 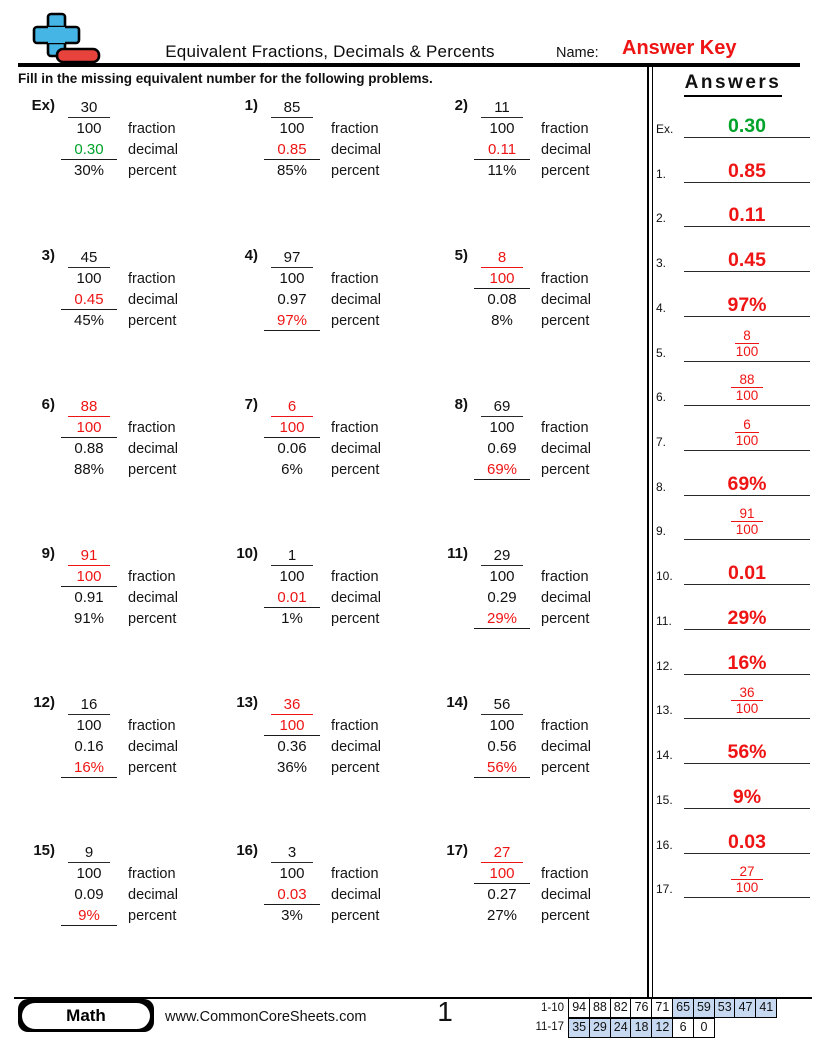 What do you see at coordinates (89, 108) in the screenshot?
I see `fraction-numerator: 30` at bounding box center [89, 108].